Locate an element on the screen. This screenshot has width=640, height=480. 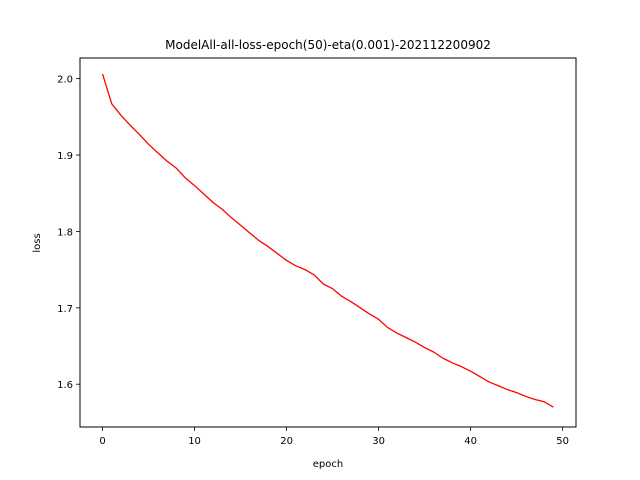
y-tick-label: 1.6 is located at coordinates (65, 385).